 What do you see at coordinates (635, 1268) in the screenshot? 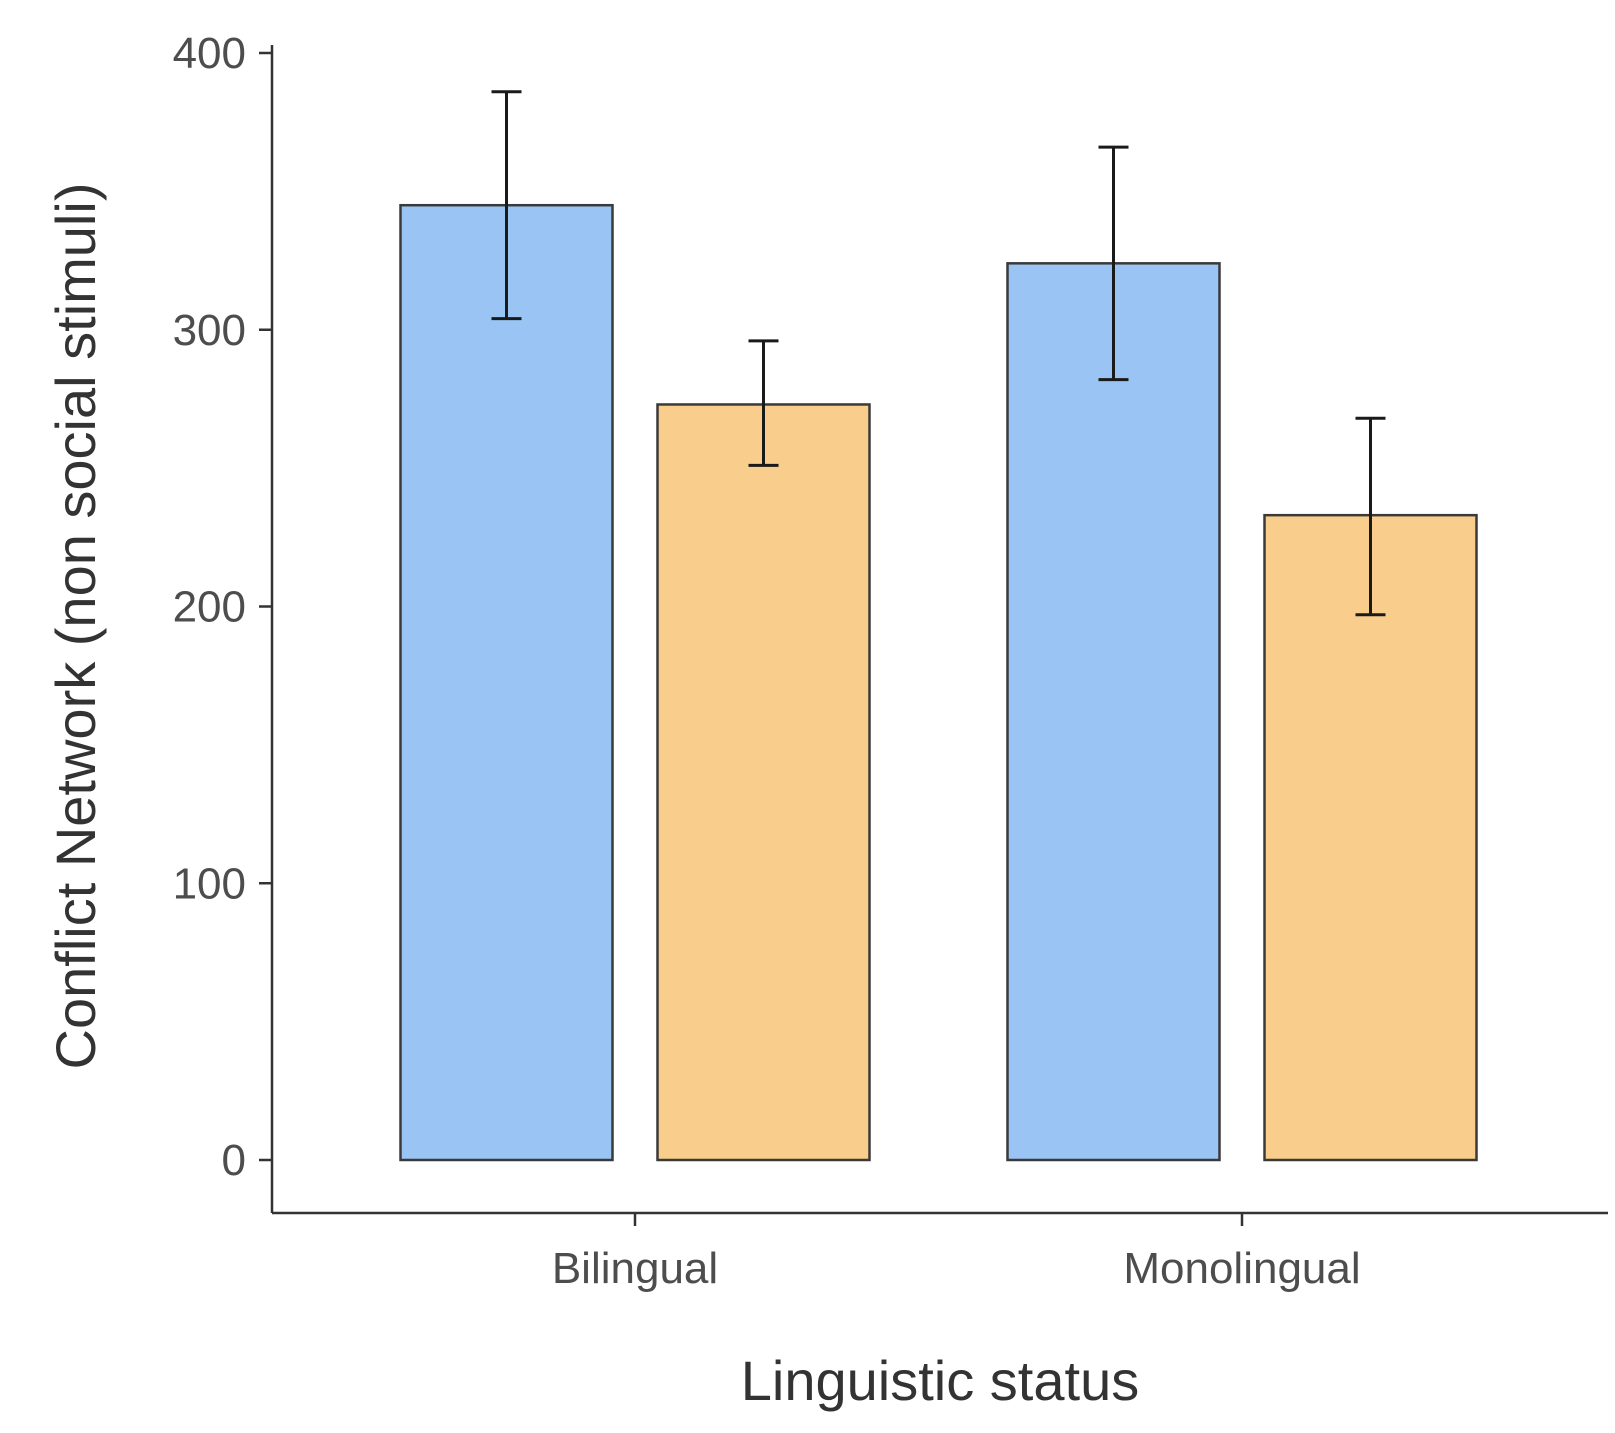
I see `x-tick-label-bilingual: Bilingual` at bounding box center [635, 1268].